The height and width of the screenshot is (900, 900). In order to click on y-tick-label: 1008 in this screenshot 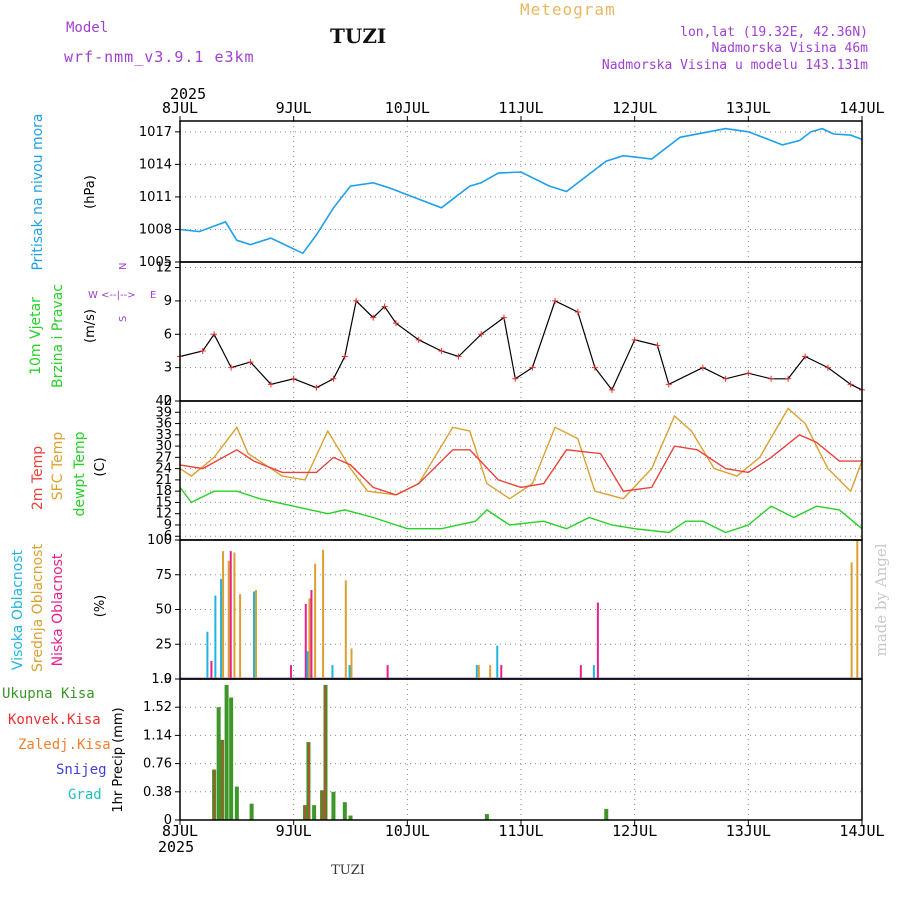, I will do `click(155, 229)`.